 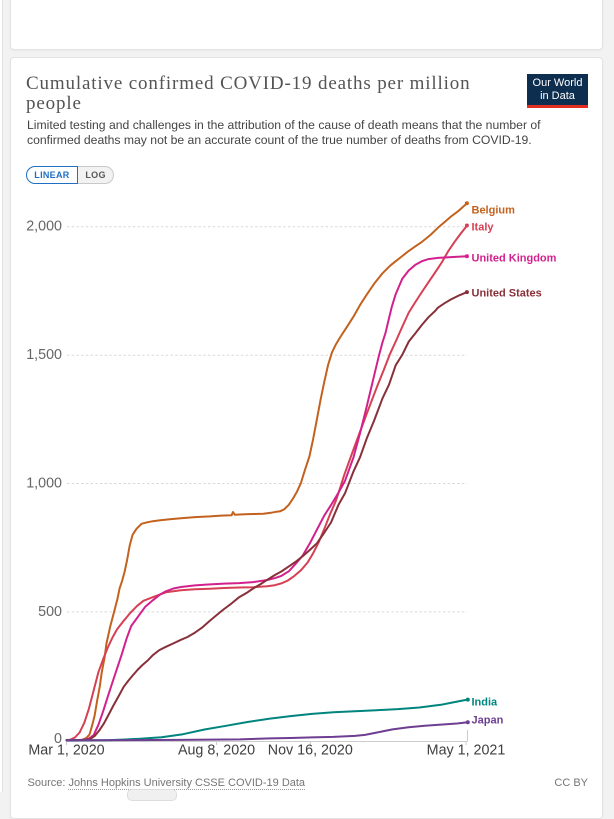 I want to click on svg-text: Nov 16, 2020, so click(x=310, y=751).